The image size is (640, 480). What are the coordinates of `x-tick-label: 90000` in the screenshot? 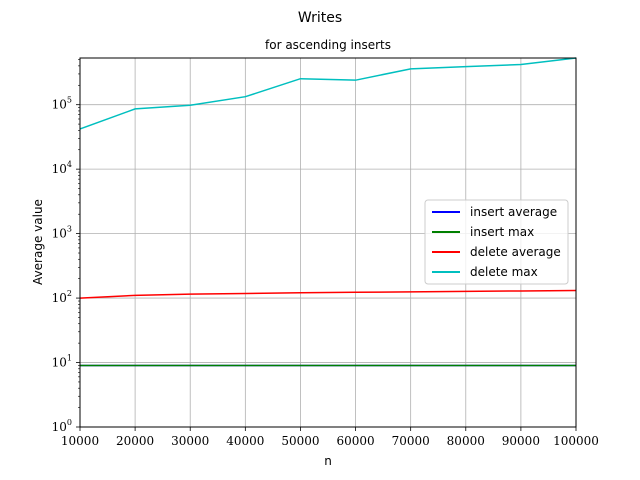 It's located at (521, 441).